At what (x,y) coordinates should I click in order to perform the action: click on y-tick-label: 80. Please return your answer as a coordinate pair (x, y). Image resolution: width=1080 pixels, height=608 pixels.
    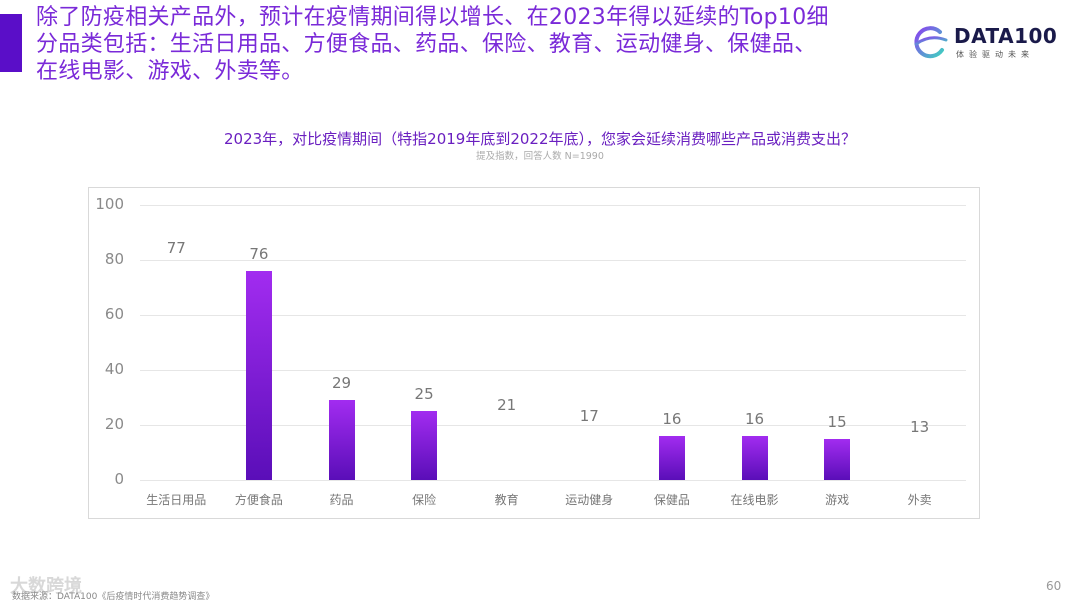
    Looking at the image, I should click on (114, 259).